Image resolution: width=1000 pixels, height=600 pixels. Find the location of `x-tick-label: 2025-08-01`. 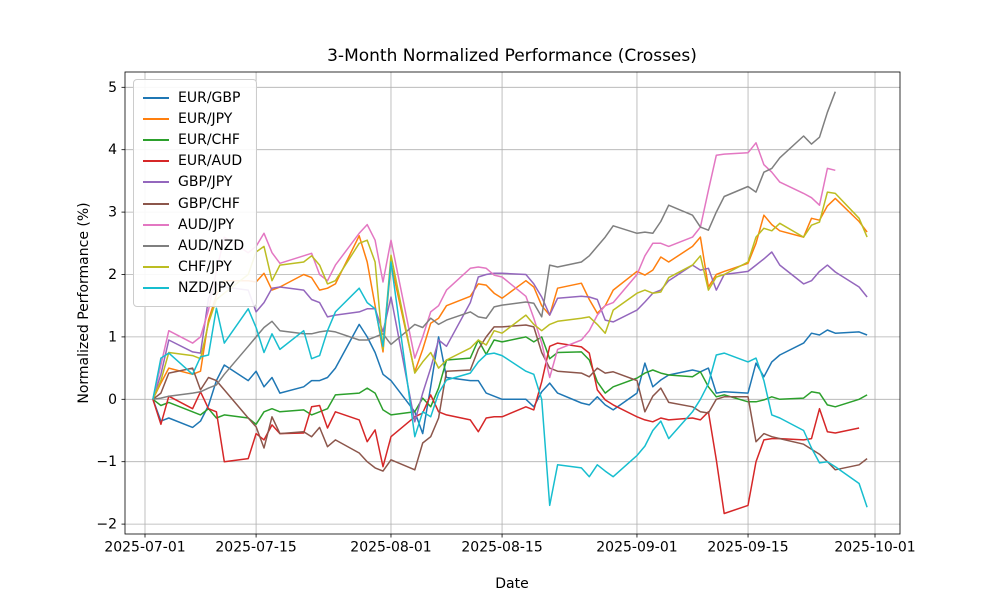

x-tick-label: 2025-08-01 is located at coordinates (390, 548).